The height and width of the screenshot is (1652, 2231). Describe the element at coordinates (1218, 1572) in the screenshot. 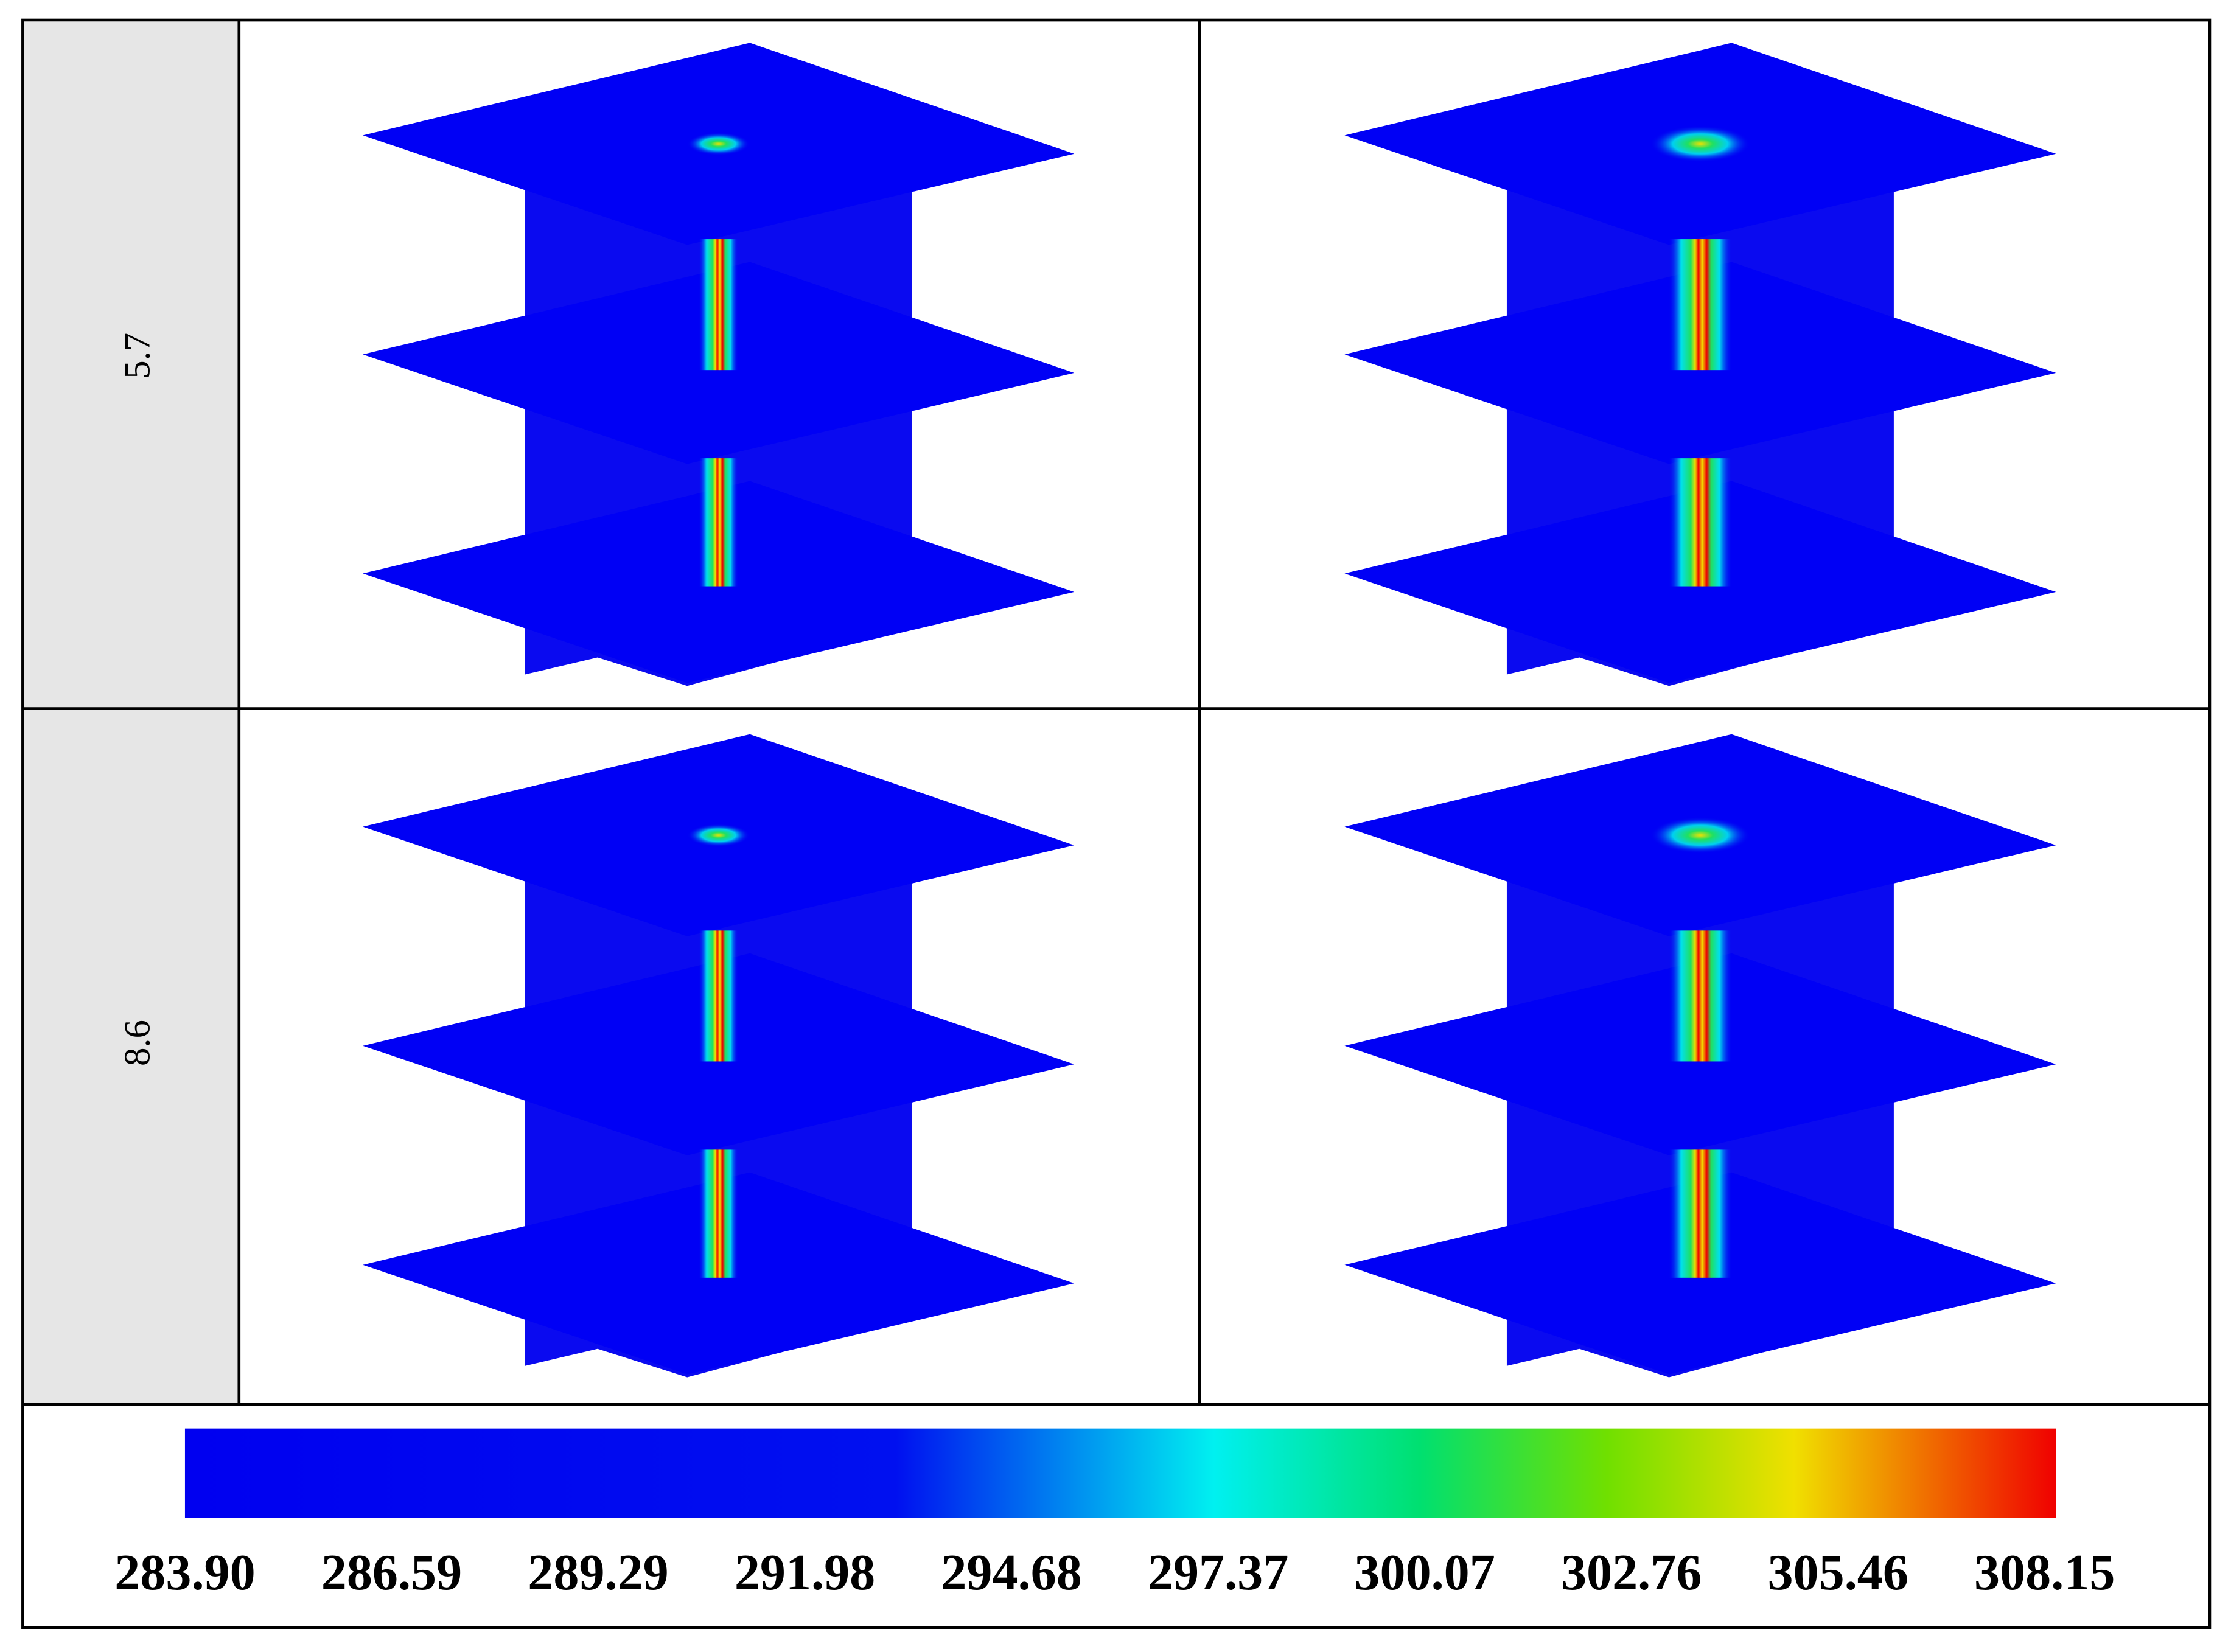

I see `tick-label: 297.37` at that location.